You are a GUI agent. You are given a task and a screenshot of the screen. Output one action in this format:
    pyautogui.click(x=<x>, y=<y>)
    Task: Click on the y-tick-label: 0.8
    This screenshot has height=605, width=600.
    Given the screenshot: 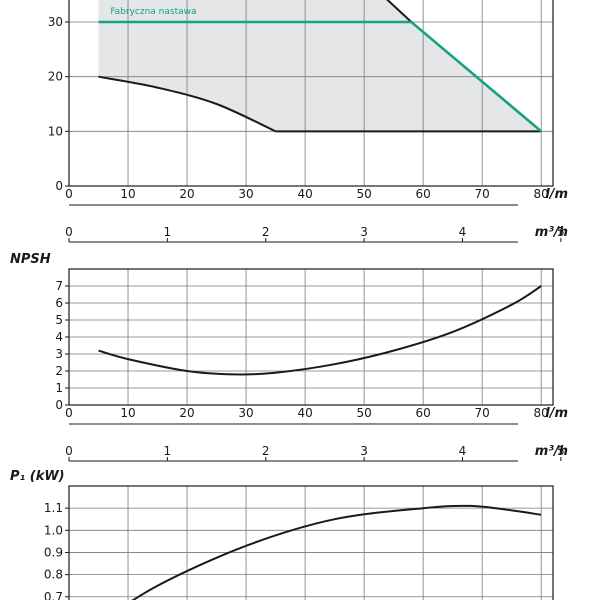 What is the action you would take?
    pyautogui.click(x=53, y=575)
    